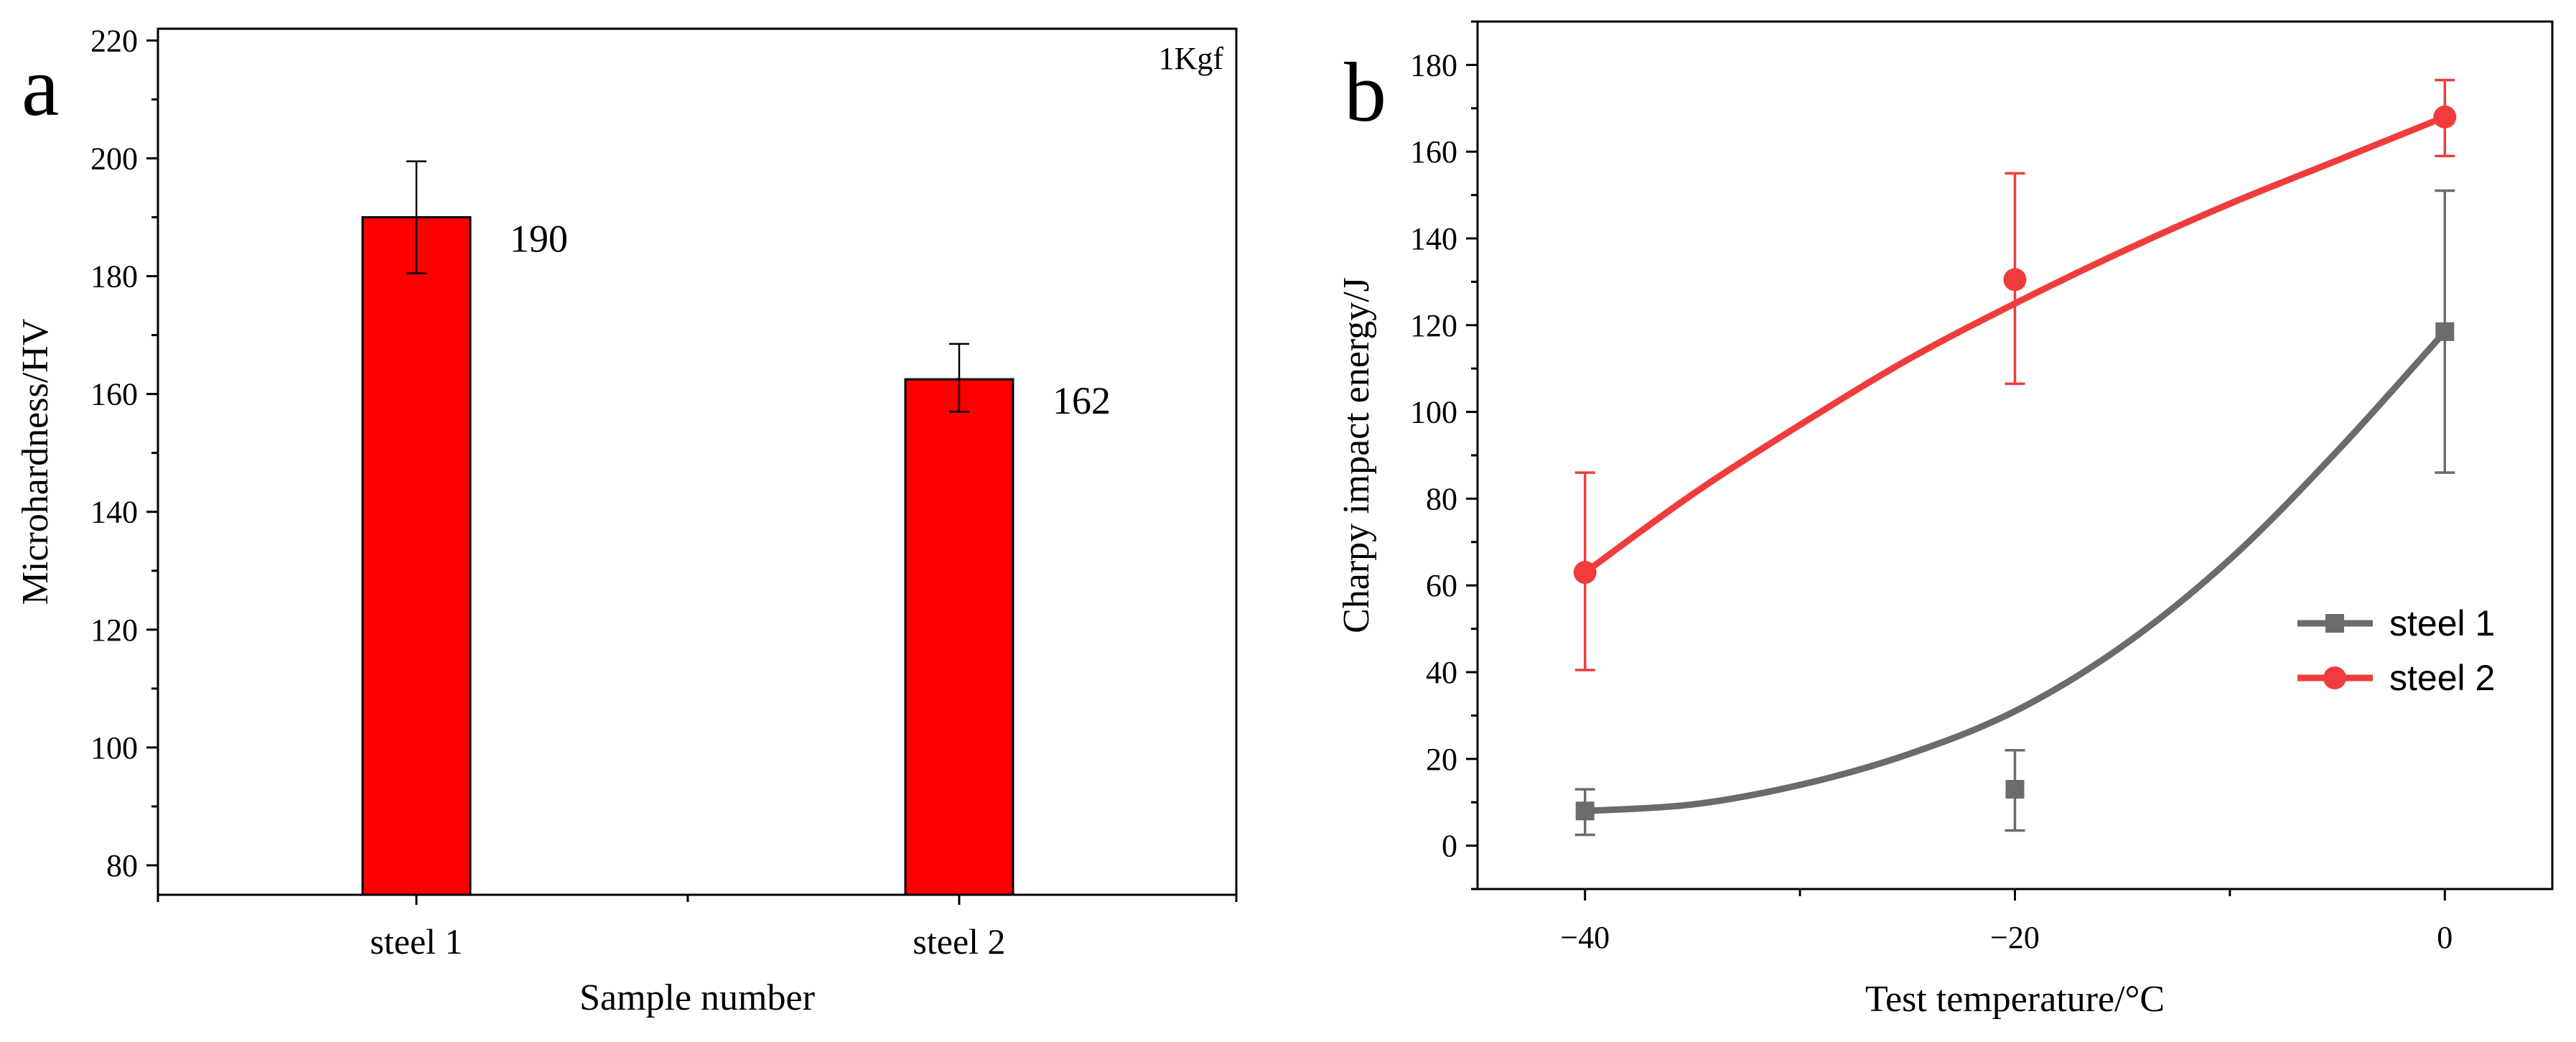  I want to click on y-tick-label-60: 60, so click(1441, 585).